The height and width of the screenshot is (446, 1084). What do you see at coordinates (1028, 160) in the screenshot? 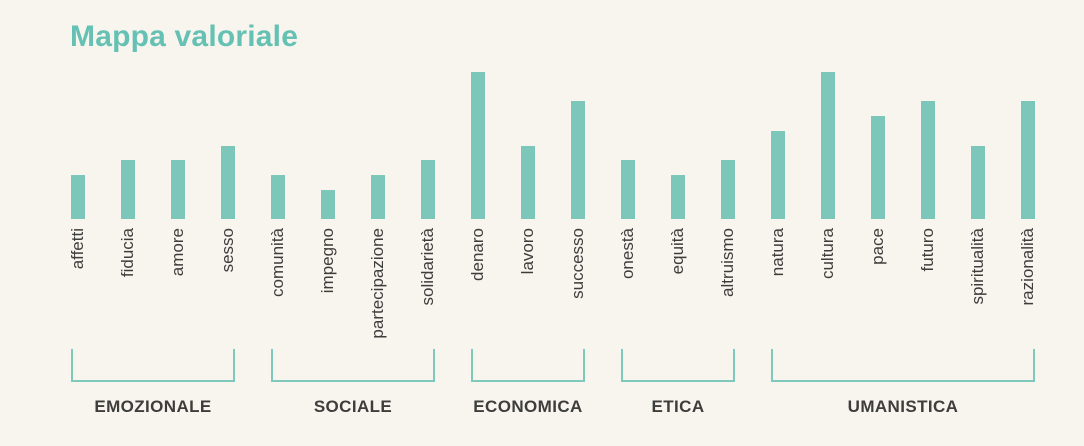
I see `bar-razionalità` at bounding box center [1028, 160].